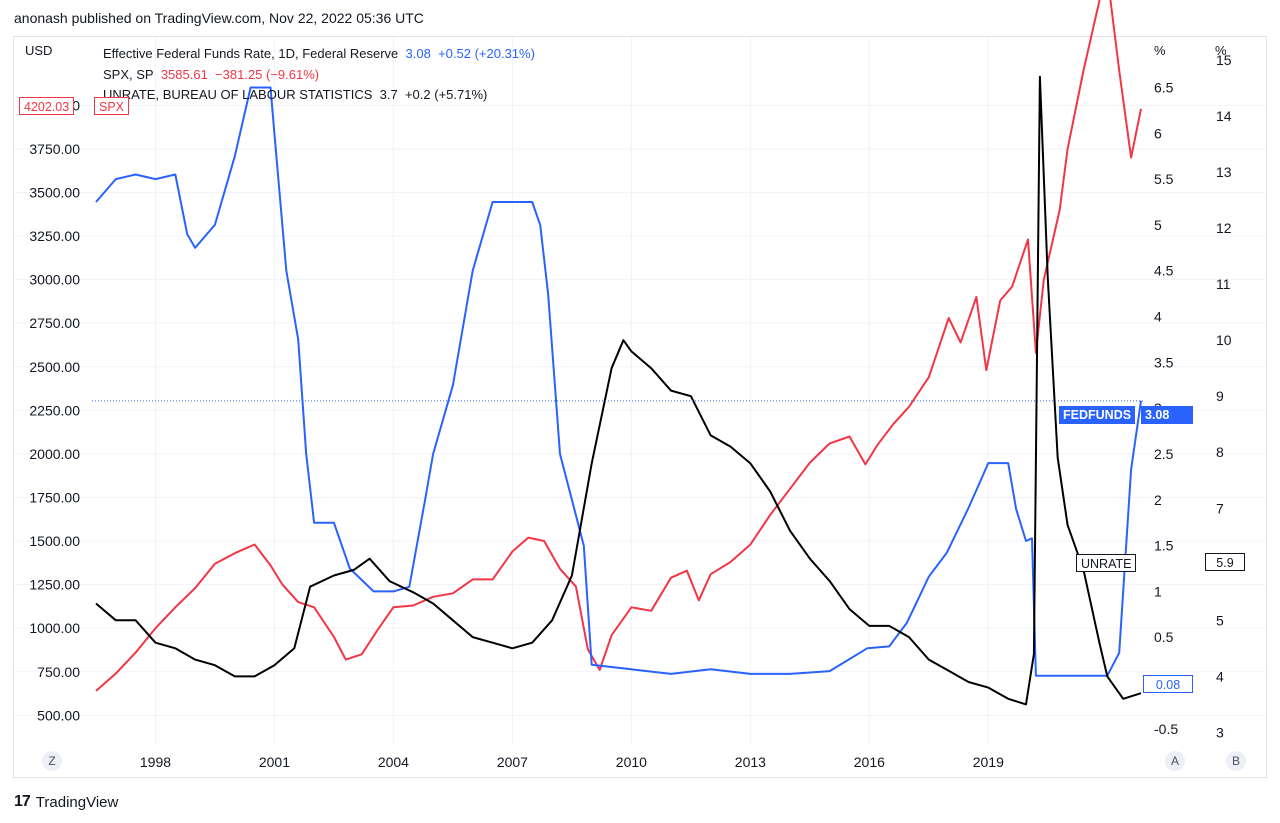 The height and width of the screenshot is (823, 1280). Describe the element at coordinates (1225, 562) in the screenshot. I see `unrate-value-tag: 5.9` at that location.